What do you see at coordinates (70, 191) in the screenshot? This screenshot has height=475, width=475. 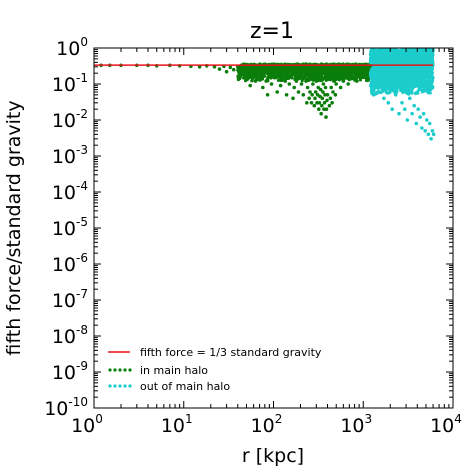 I see `y-tick-label: 10⁻⁴` at bounding box center [70, 191].